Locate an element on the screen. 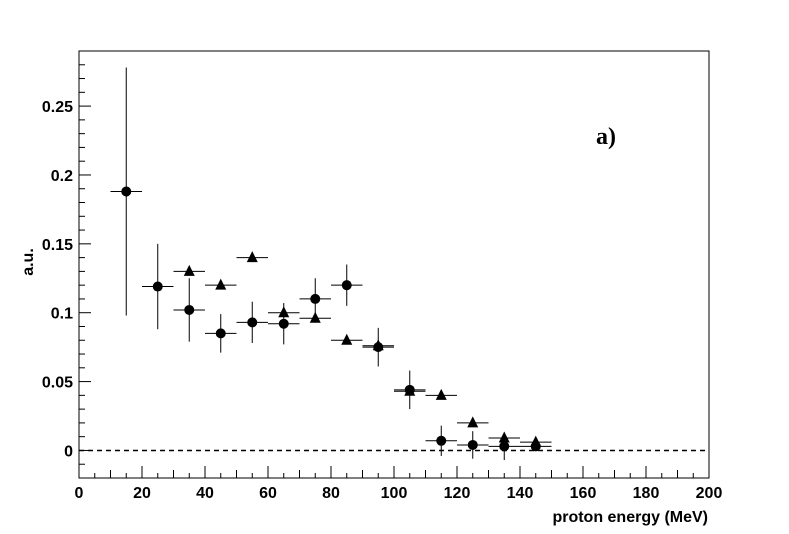 This screenshot has height=534, width=789. x-axis-title: proton energy (MeV) is located at coordinates (630, 517).